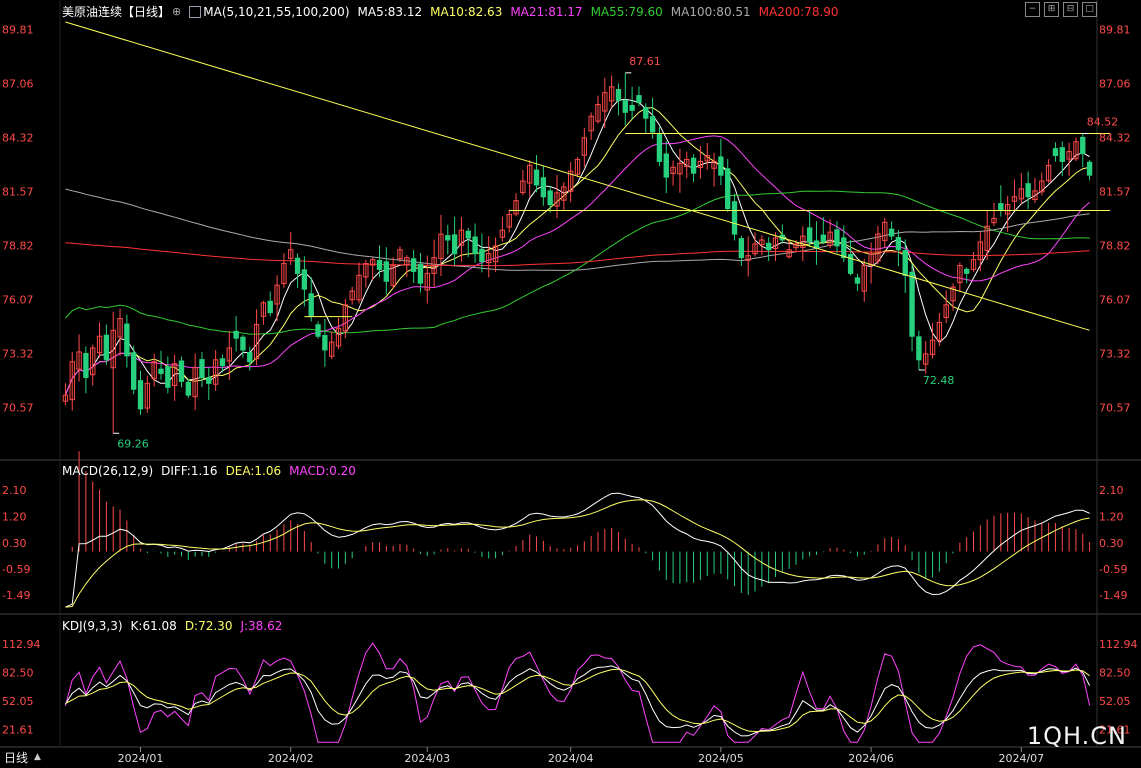 Image resolution: width=1141 pixels, height=768 pixels. Describe the element at coordinates (1032, 9) in the screenshot. I see `window-minimize-icon: −` at that location.